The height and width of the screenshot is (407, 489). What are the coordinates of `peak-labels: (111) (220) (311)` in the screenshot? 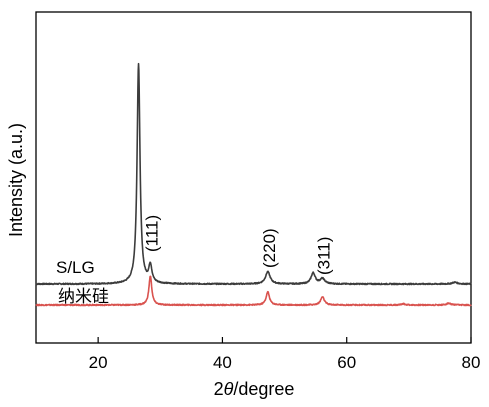 It's located at (237, 245).